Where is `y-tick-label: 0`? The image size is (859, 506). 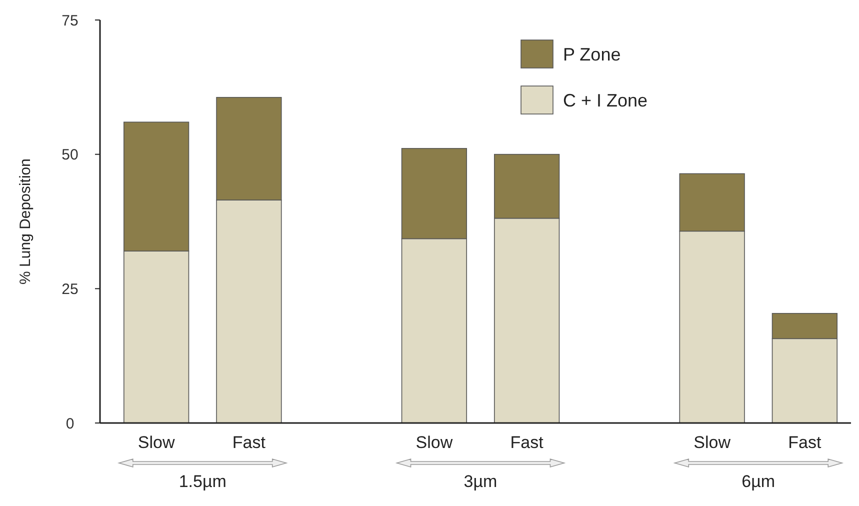
y-tick-label: 0 is located at coordinates (70, 423).